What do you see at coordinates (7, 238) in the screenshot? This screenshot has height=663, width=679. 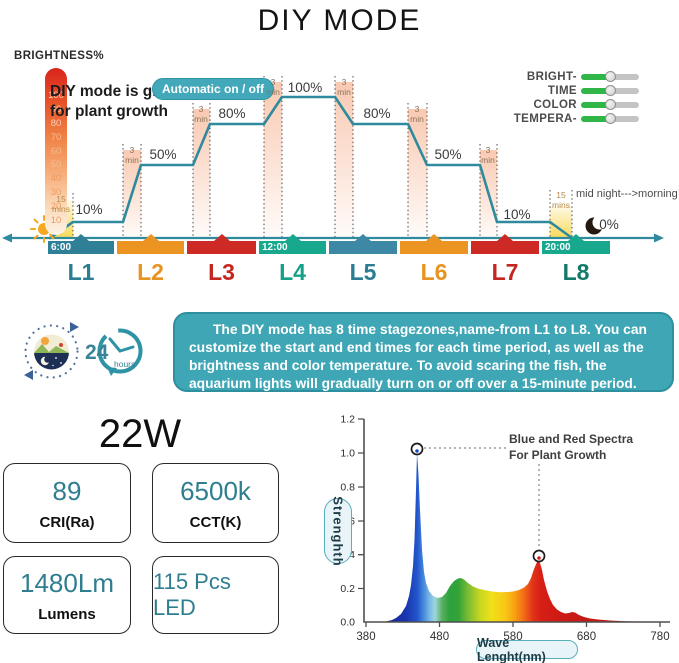 I see `axis-left-arrow-icon` at bounding box center [7, 238].